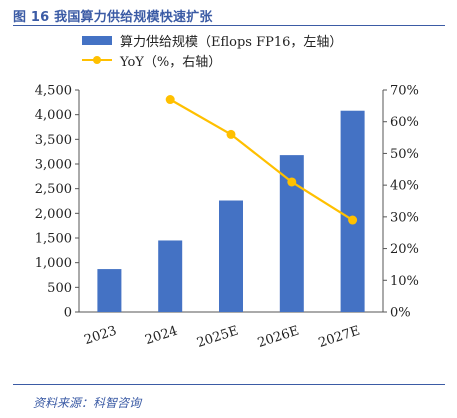  Describe the element at coordinates (404, 122) in the screenshot. I see `right-y-tick-label: 60%` at that location.